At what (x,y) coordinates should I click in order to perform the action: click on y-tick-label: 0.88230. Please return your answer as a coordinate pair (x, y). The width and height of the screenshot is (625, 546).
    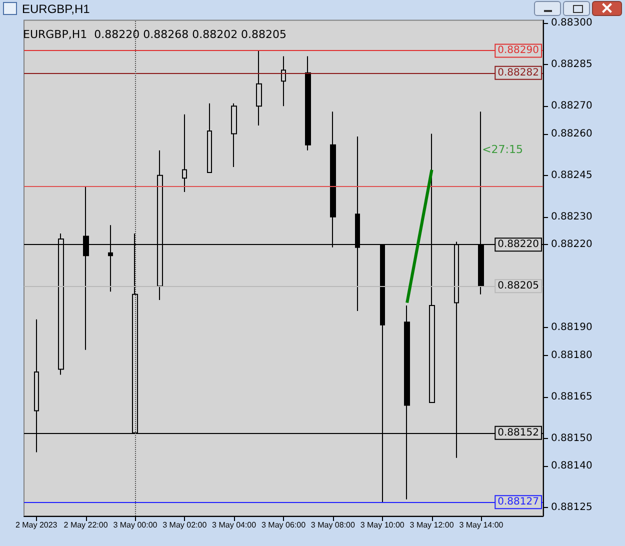
    Looking at the image, I should click on (571, 216).